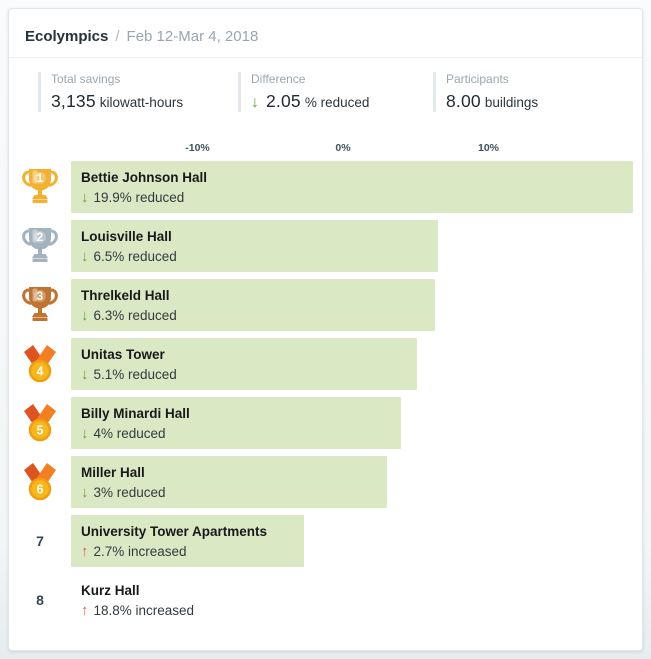 Image resolution: width=651 pixels, height=659 pixels. I want to click on axis-tick: 10%, so click(488, 148).